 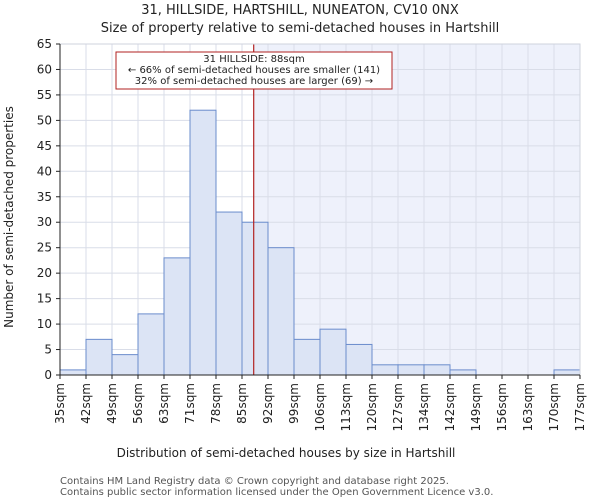 What do you see at coordinates (44, 146) in the screenshot?
I see `y-tick-label: 45` at bounding box center [44, 146].